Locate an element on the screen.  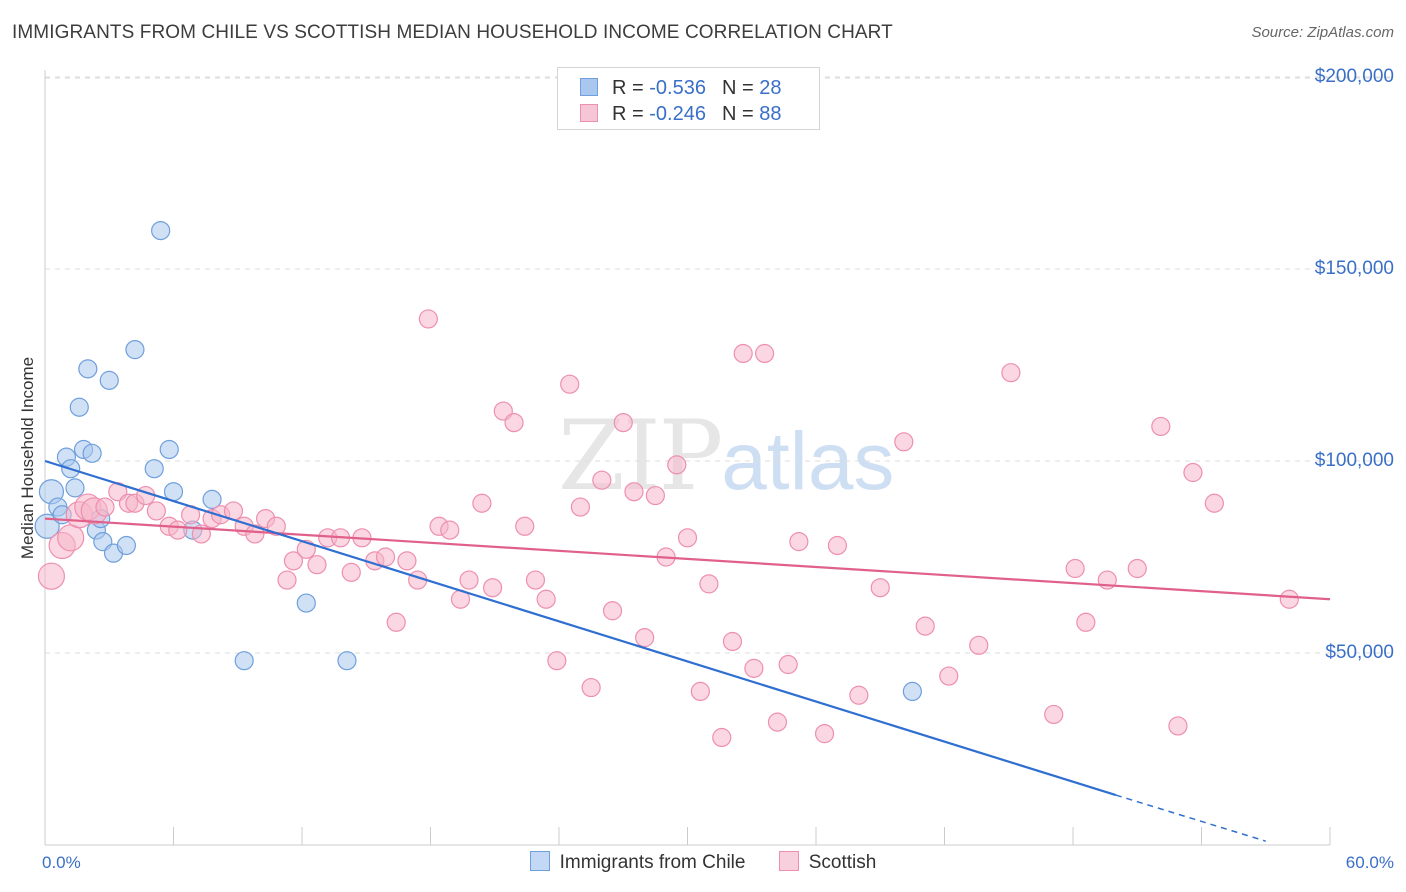
trendline-chile-extension is located at coordinates (1190, 818).